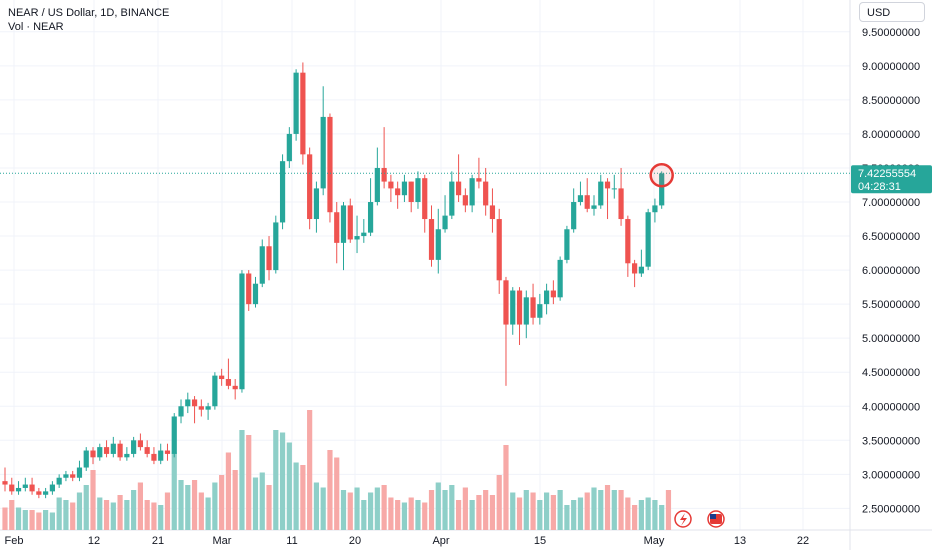 The image size is (932, 550). What do you see at coordinates (891, 67) in the screenshot?
I see `y-tick-label: 9.00000000` at bounding box center [891, 67].